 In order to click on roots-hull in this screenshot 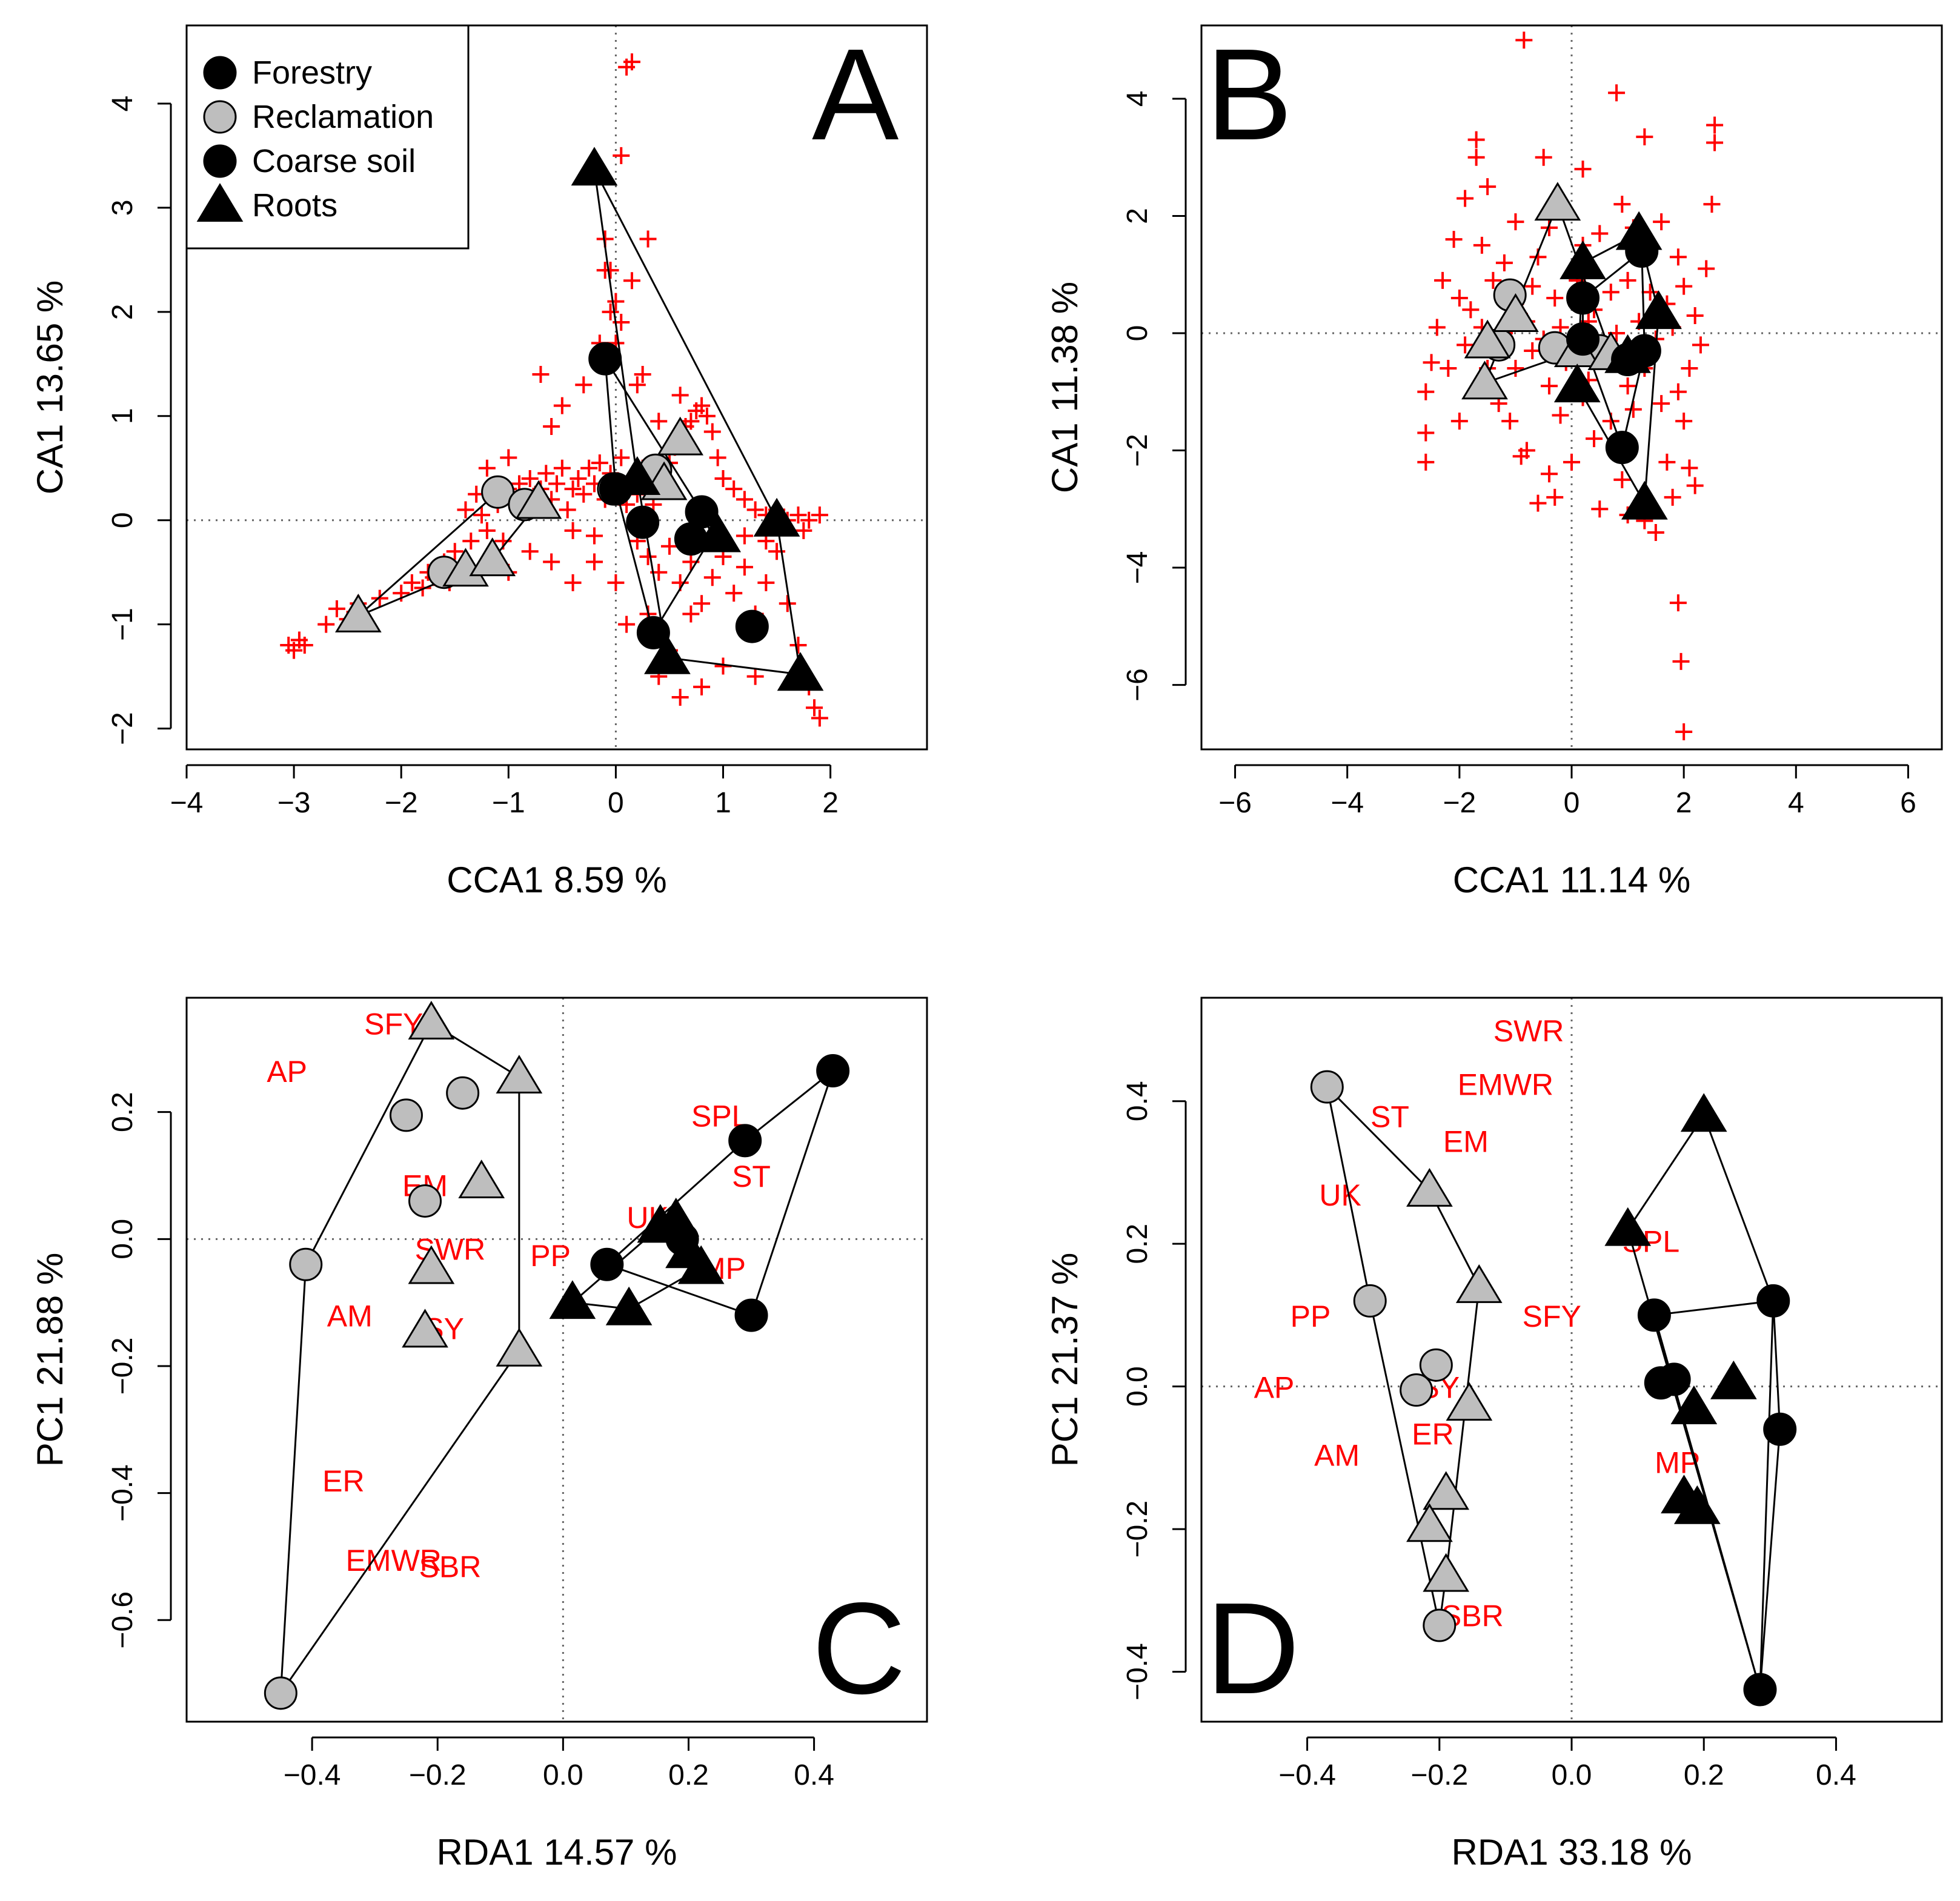, I will do `click(697, 421)`.